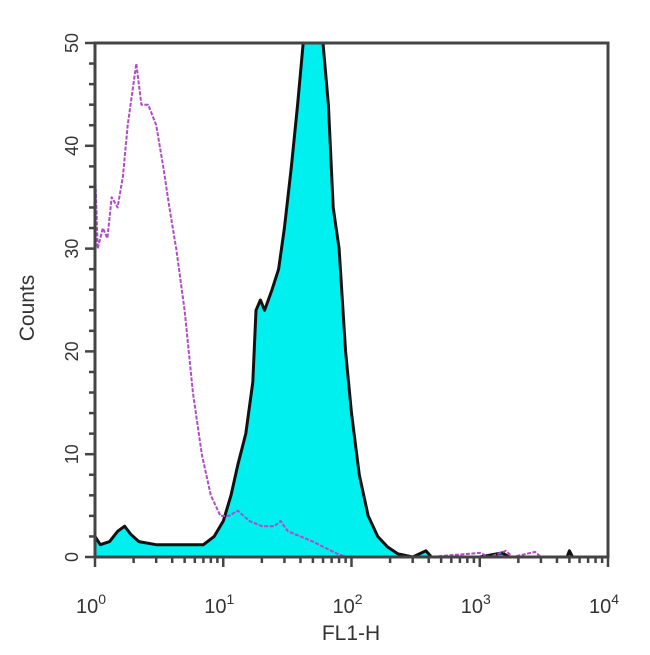 Image resolution: width=650 pixels, height=655 pixels. I want to click on x-tick-exponent: 0, so click(102, 599).